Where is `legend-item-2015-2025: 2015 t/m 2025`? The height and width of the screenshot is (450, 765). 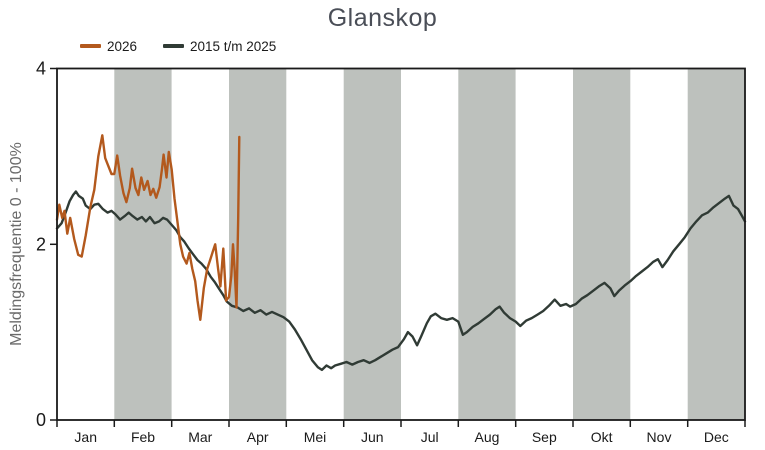
legend-item-2015-2025: 2015 t/m 2025 is located at coordinates (220, 46).